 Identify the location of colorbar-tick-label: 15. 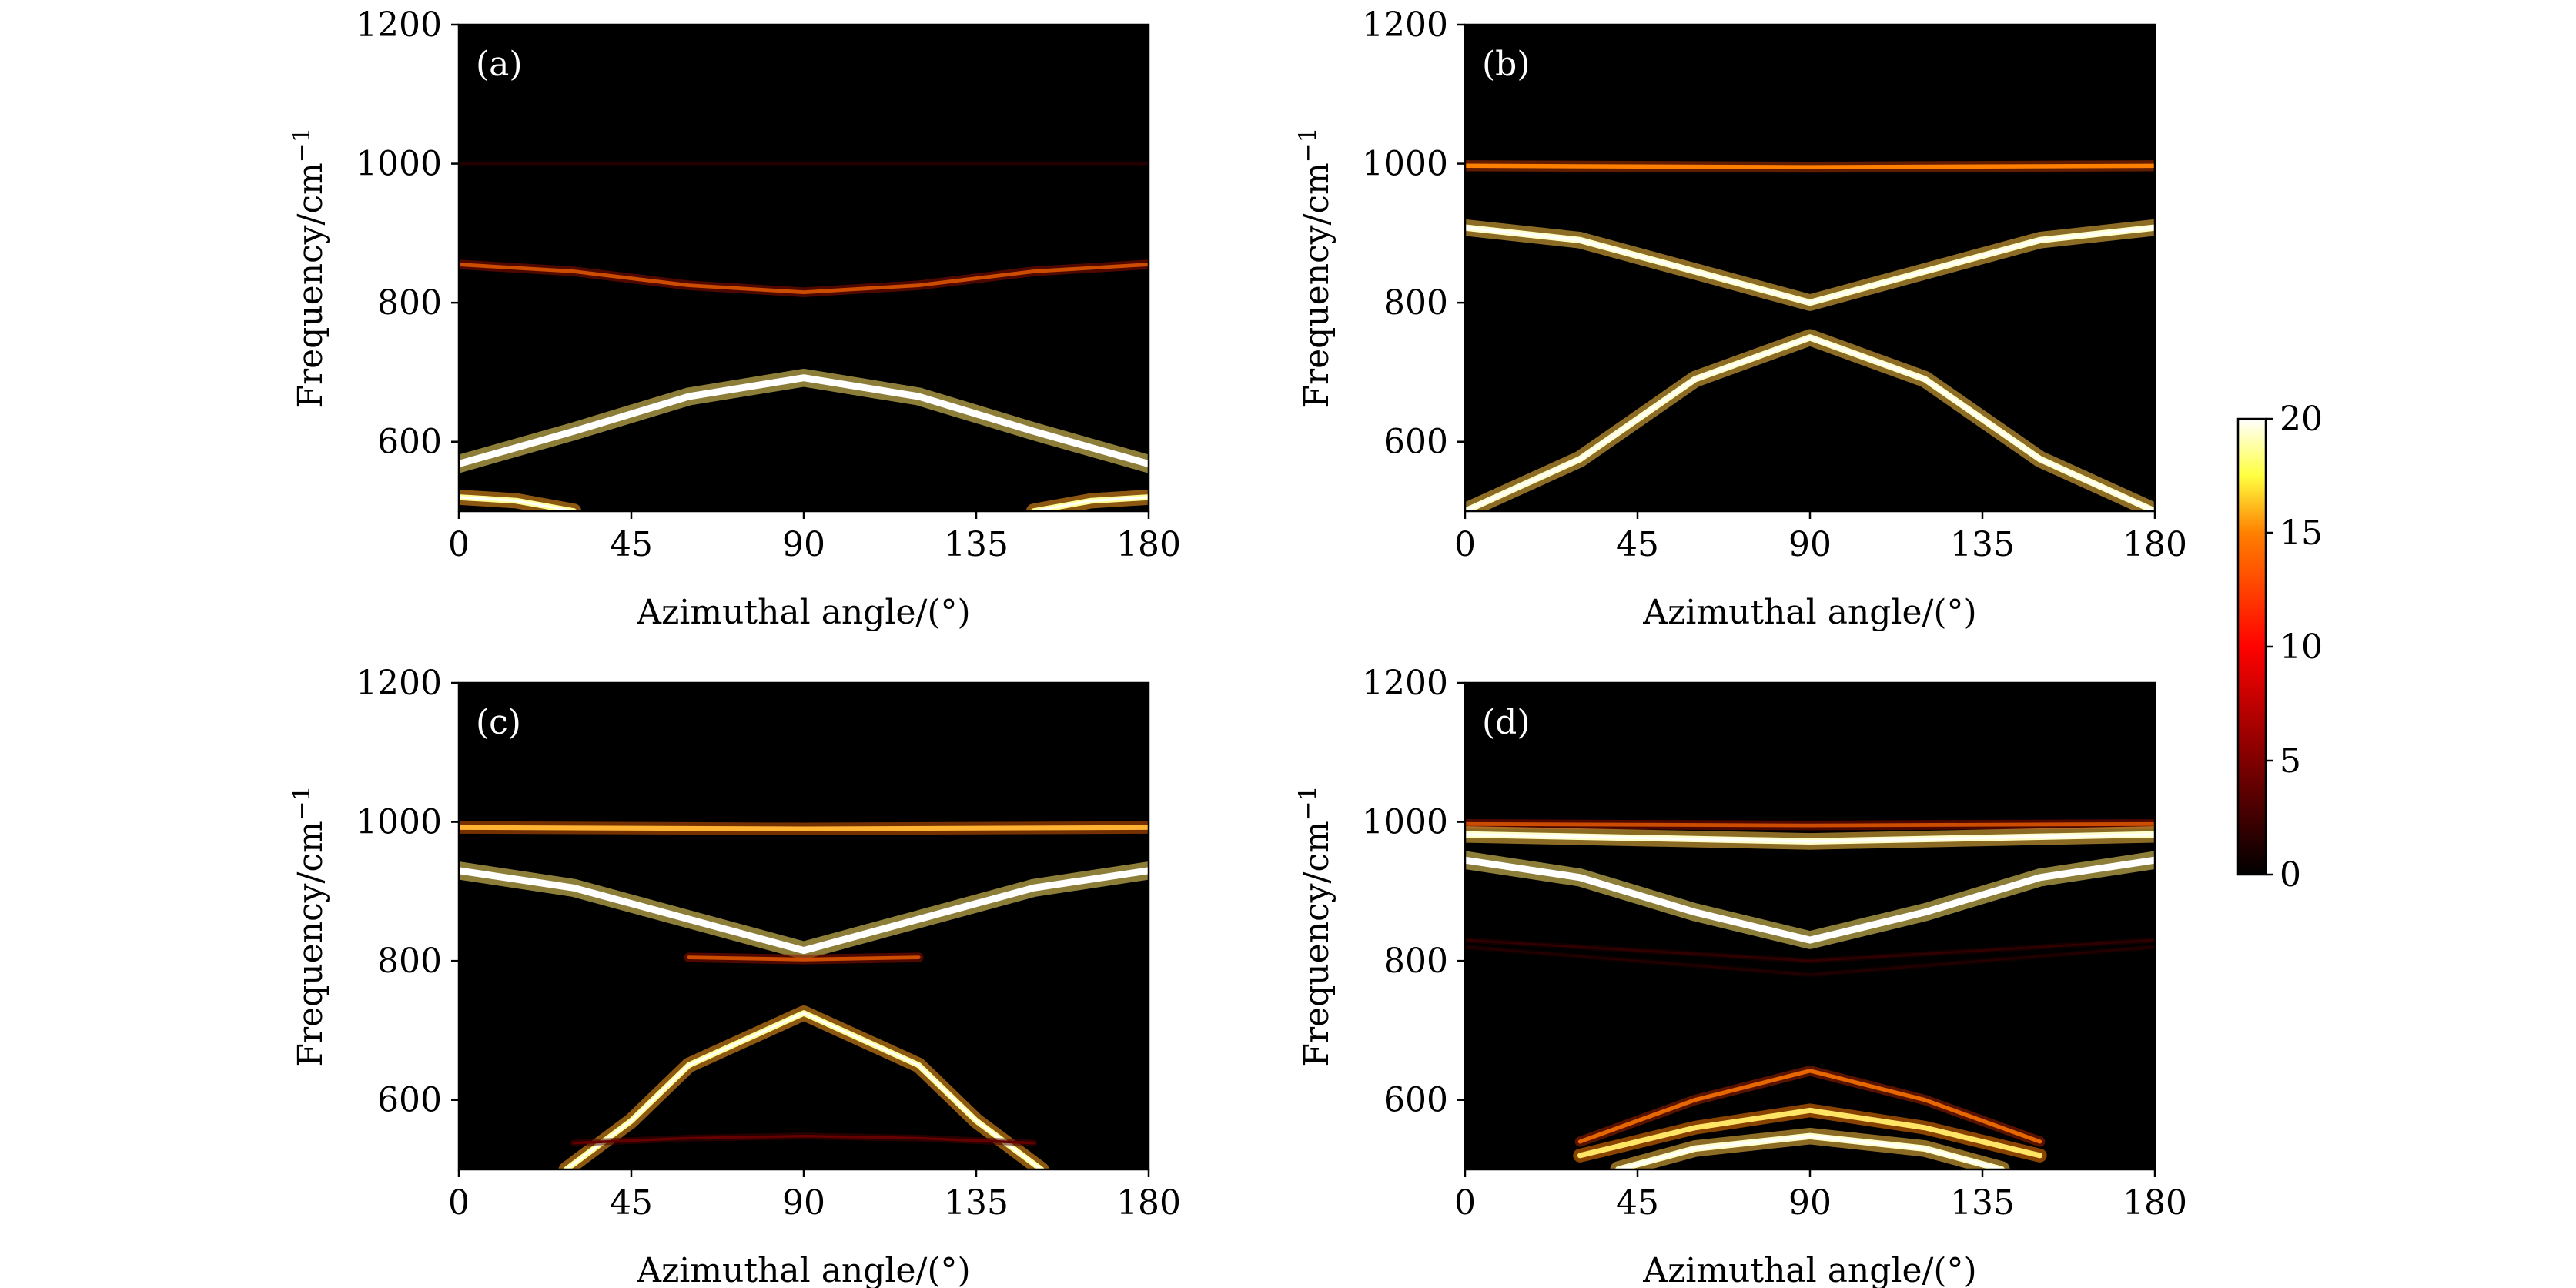
(2301, 534).